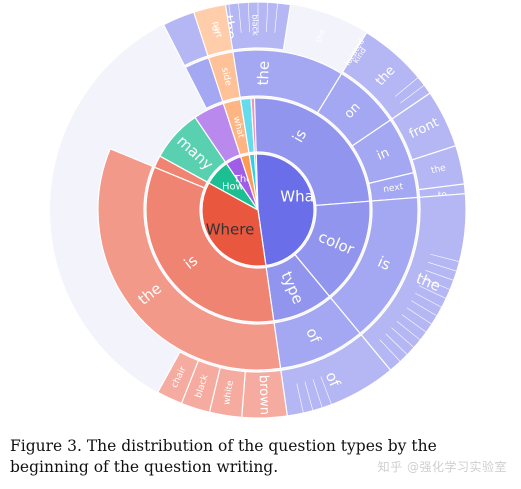  What do you see at coordinates (243, 179) in the screenshot?
I see `label-ring0-The: The` at bounding box center [243, 179].